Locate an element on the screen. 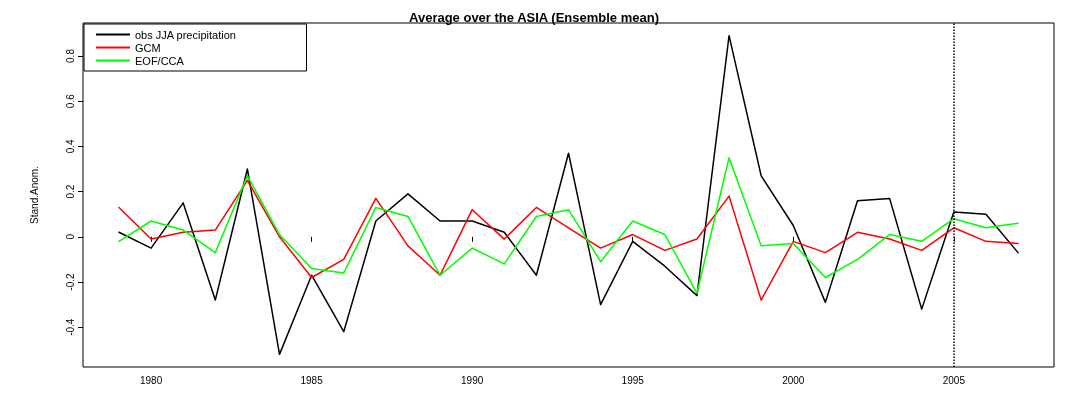 The width and height of the screenshot is (1068, 408). x-tick-label: 1995 is located at coordinates (633, 380).